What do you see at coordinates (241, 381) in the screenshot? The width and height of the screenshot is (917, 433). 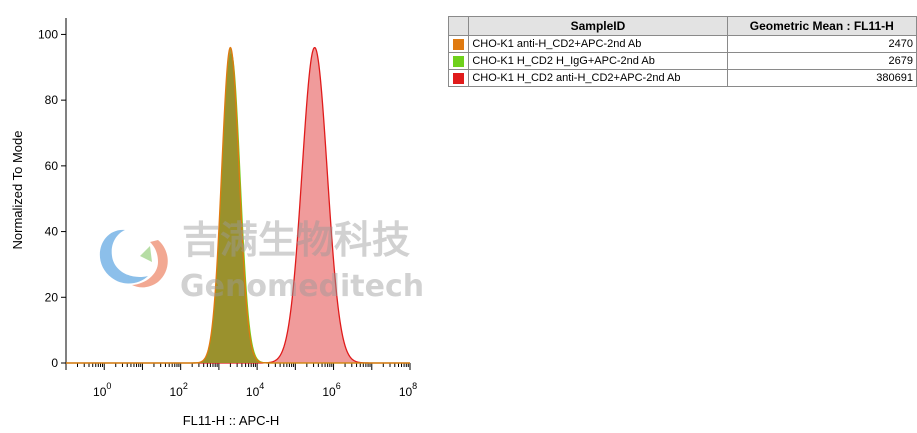 I see `x-axis-ticks: 10⁰ 10² 10⁴ 10⁶ 10⁸` at bounding box center [241, 381].